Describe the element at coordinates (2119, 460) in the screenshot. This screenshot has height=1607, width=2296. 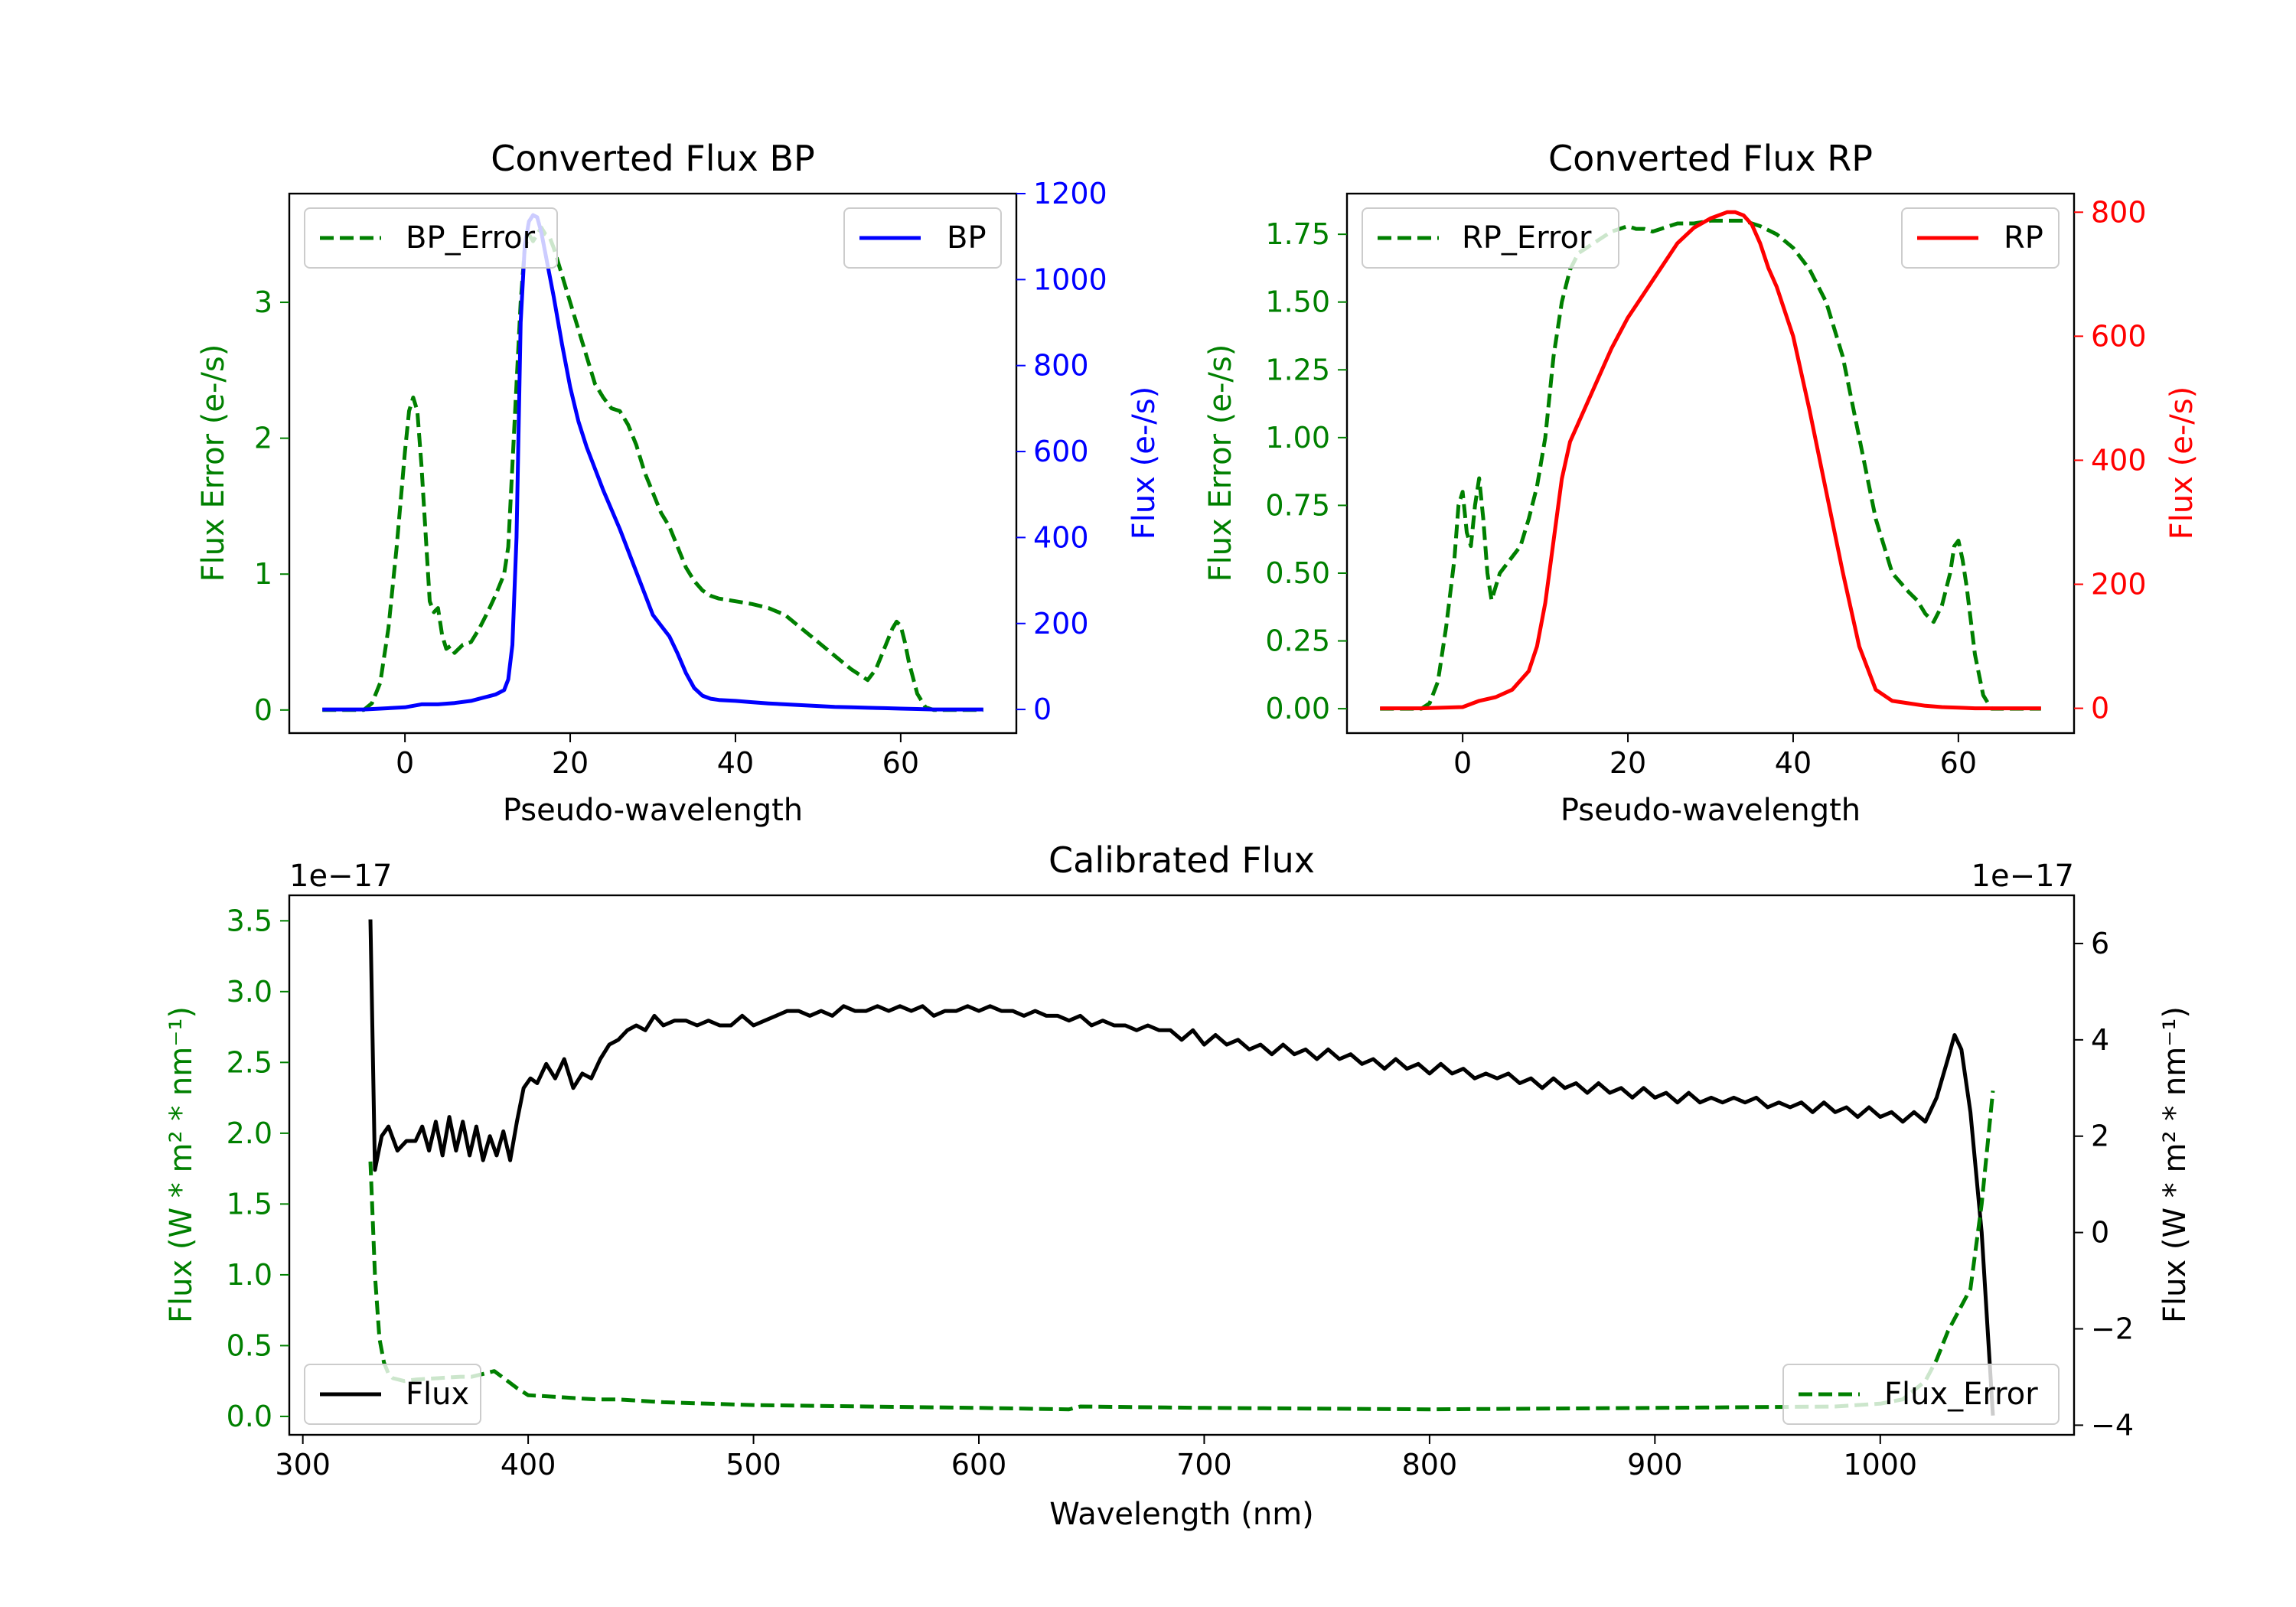
I see `rp-right-tick-label: 400` at that location.